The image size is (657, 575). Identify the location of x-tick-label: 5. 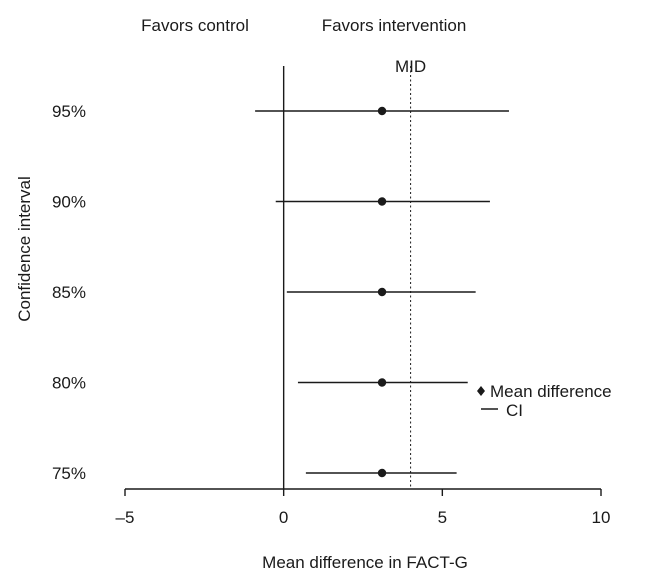
(442, 517).